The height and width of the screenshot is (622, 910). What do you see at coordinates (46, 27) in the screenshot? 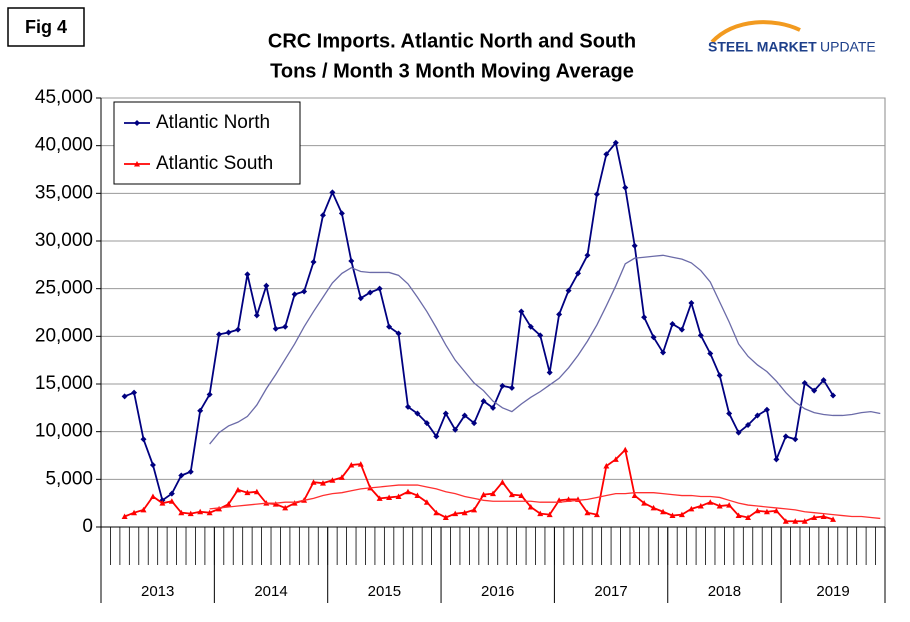
I see `figure-label: Fig 4` at bounding box center [46, 27].